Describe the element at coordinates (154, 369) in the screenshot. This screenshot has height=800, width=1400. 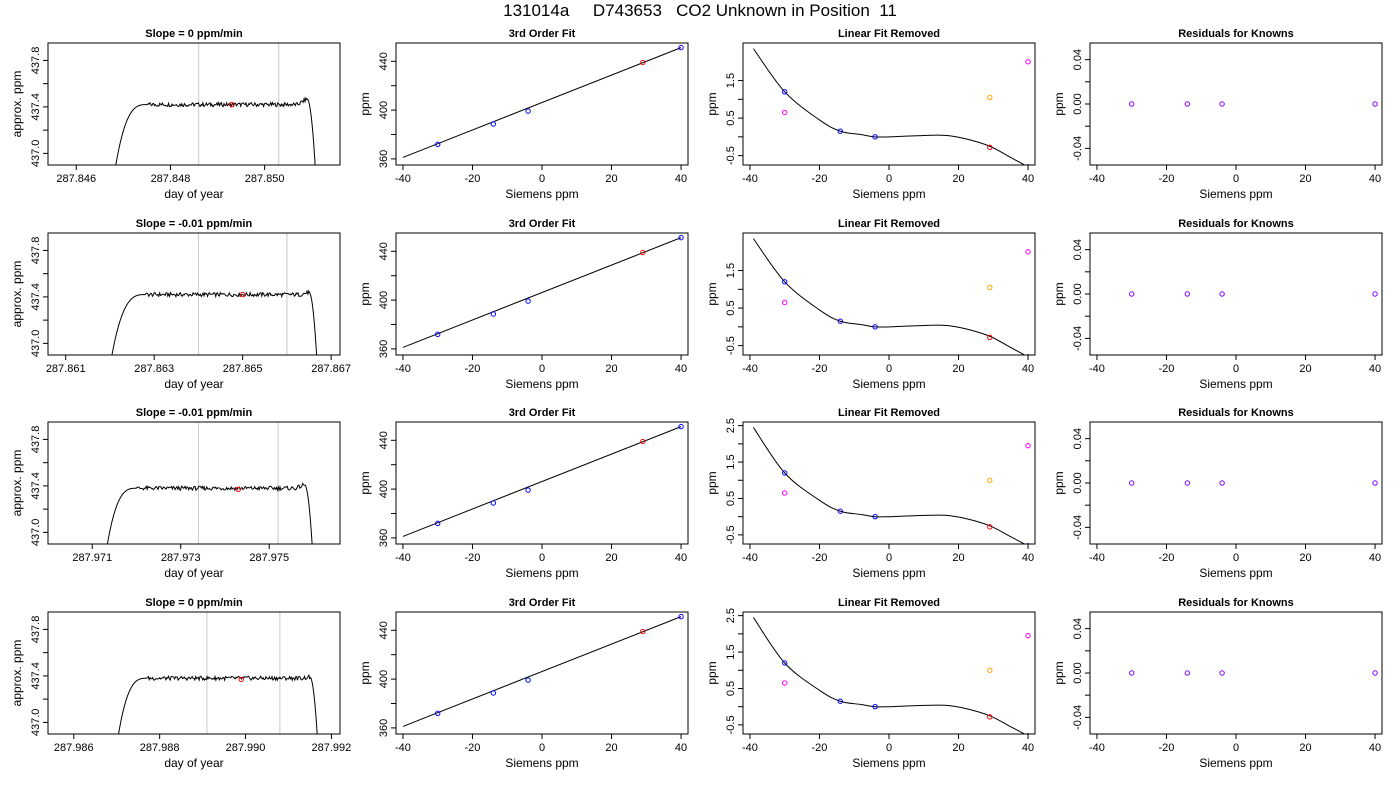
I see `x-tick-label: 287.863` at that location.